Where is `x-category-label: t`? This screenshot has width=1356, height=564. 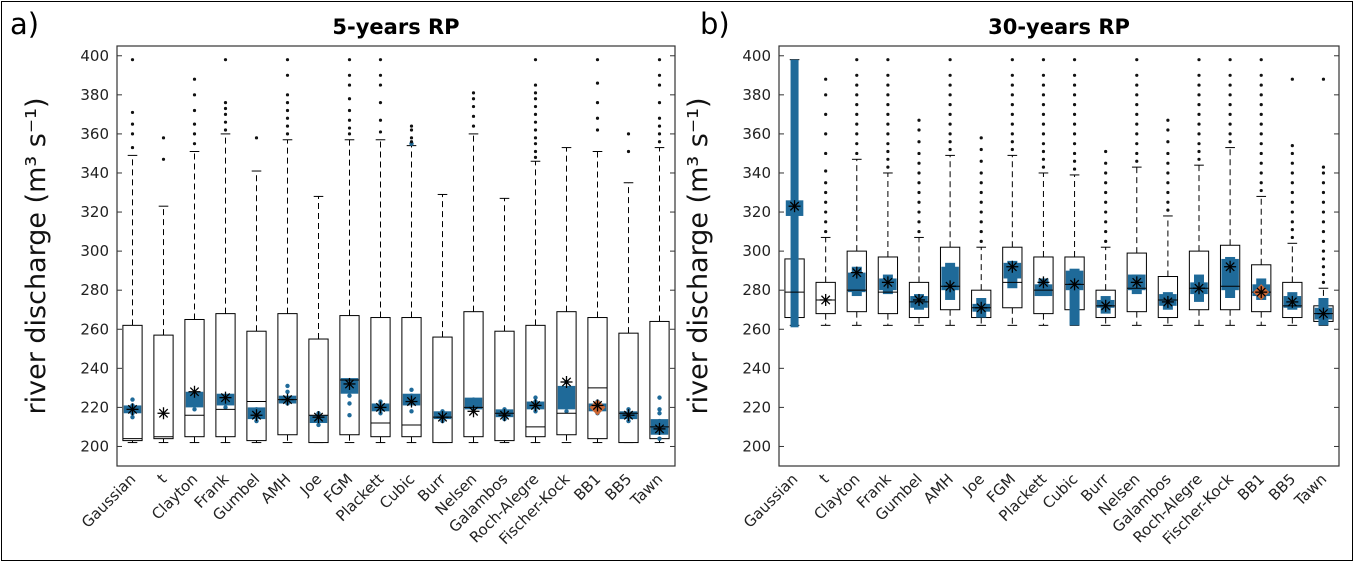
x-category-label: t is located at coordinates (824, 478).